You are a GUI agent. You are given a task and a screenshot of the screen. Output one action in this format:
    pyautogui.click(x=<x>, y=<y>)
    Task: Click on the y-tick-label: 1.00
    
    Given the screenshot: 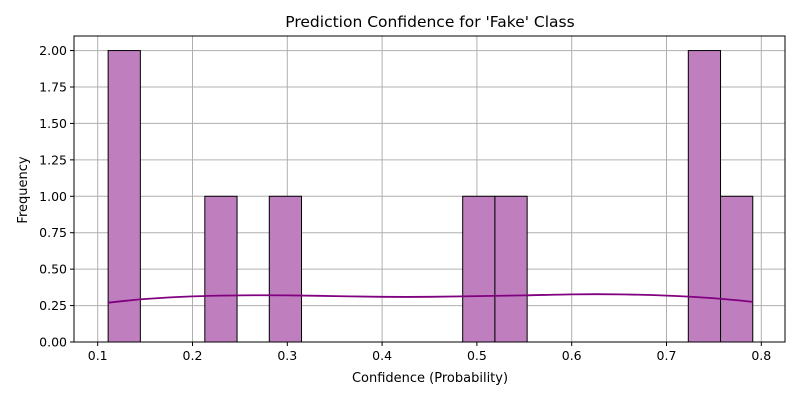 What is the action you would take?
    pyautogui.click(x=53, y=196)
    